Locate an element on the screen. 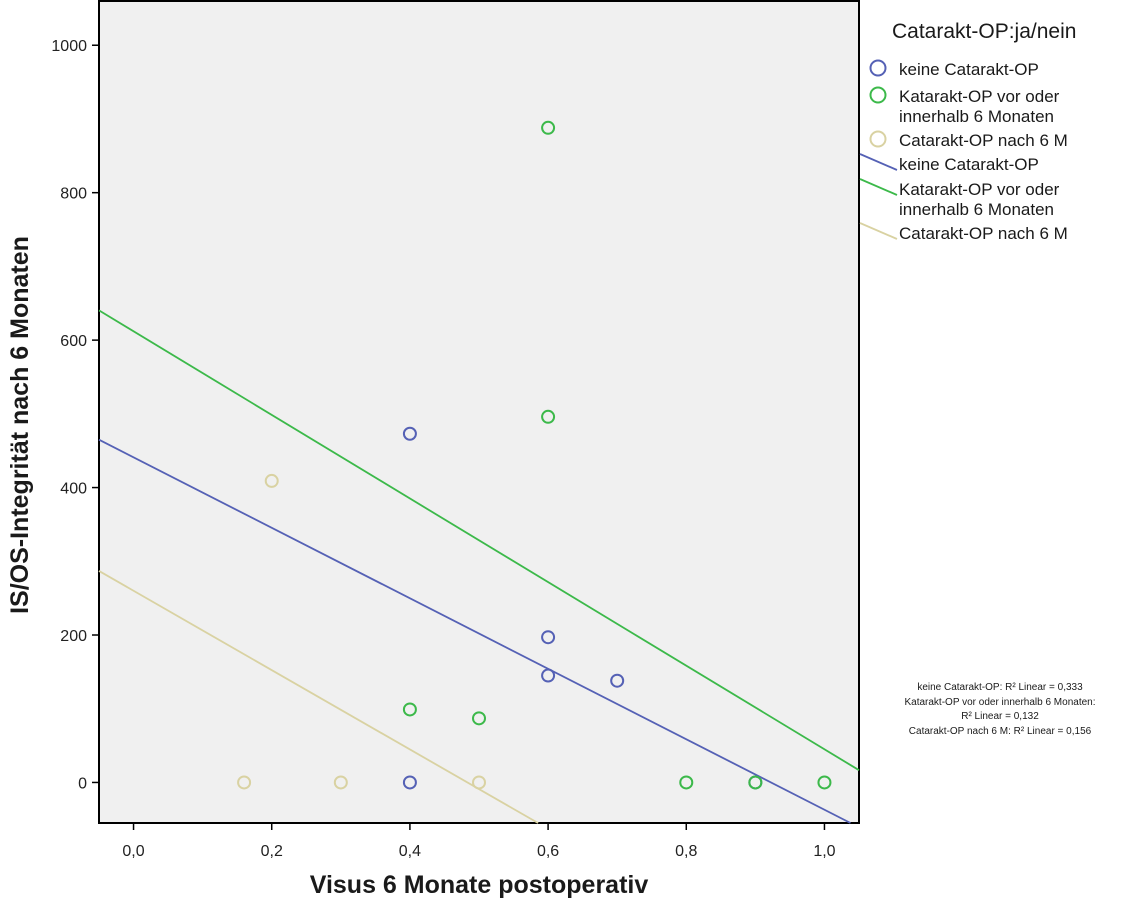  r2-annotation: Catarakt-OP nach 6 M: R² Linear = 0,156 is located at coordinates (1000, 731).